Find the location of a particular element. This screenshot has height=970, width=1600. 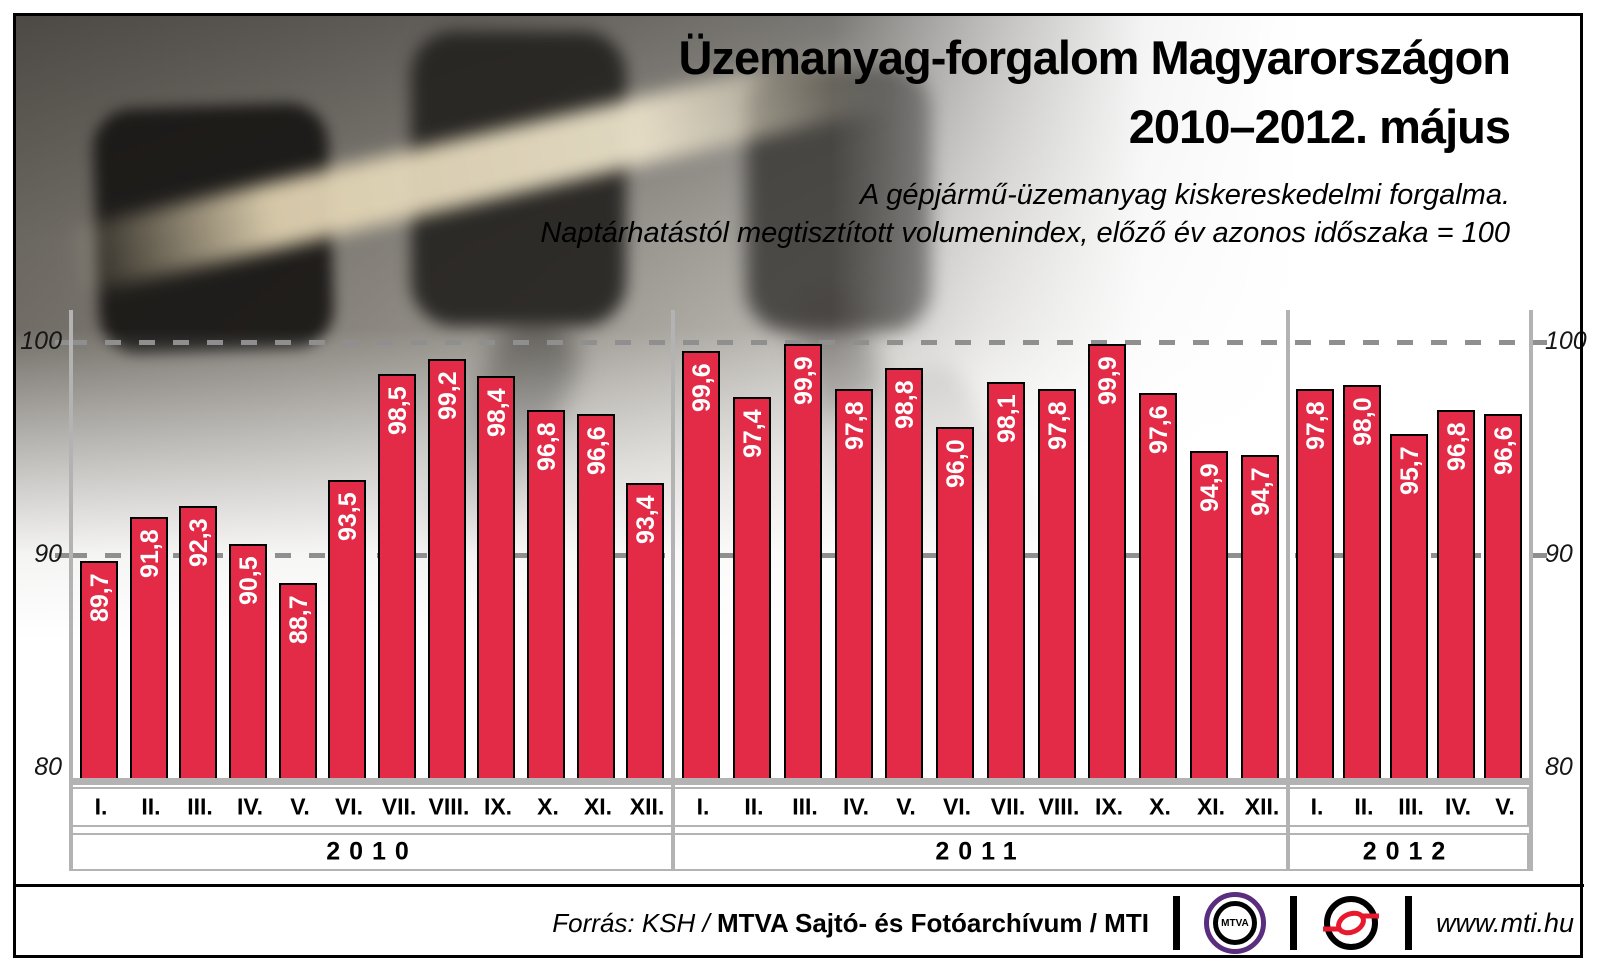

website-url: www.mti.hu is located at coordinates (1504, 922).